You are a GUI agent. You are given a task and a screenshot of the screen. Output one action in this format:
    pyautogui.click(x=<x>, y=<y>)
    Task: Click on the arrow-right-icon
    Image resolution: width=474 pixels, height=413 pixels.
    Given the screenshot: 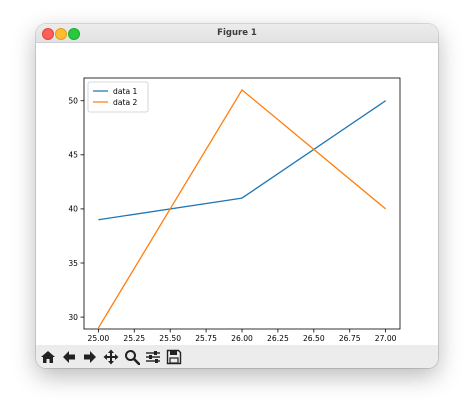 What is the action you would take?
    pyautogui.click(x=90, y=357)
    